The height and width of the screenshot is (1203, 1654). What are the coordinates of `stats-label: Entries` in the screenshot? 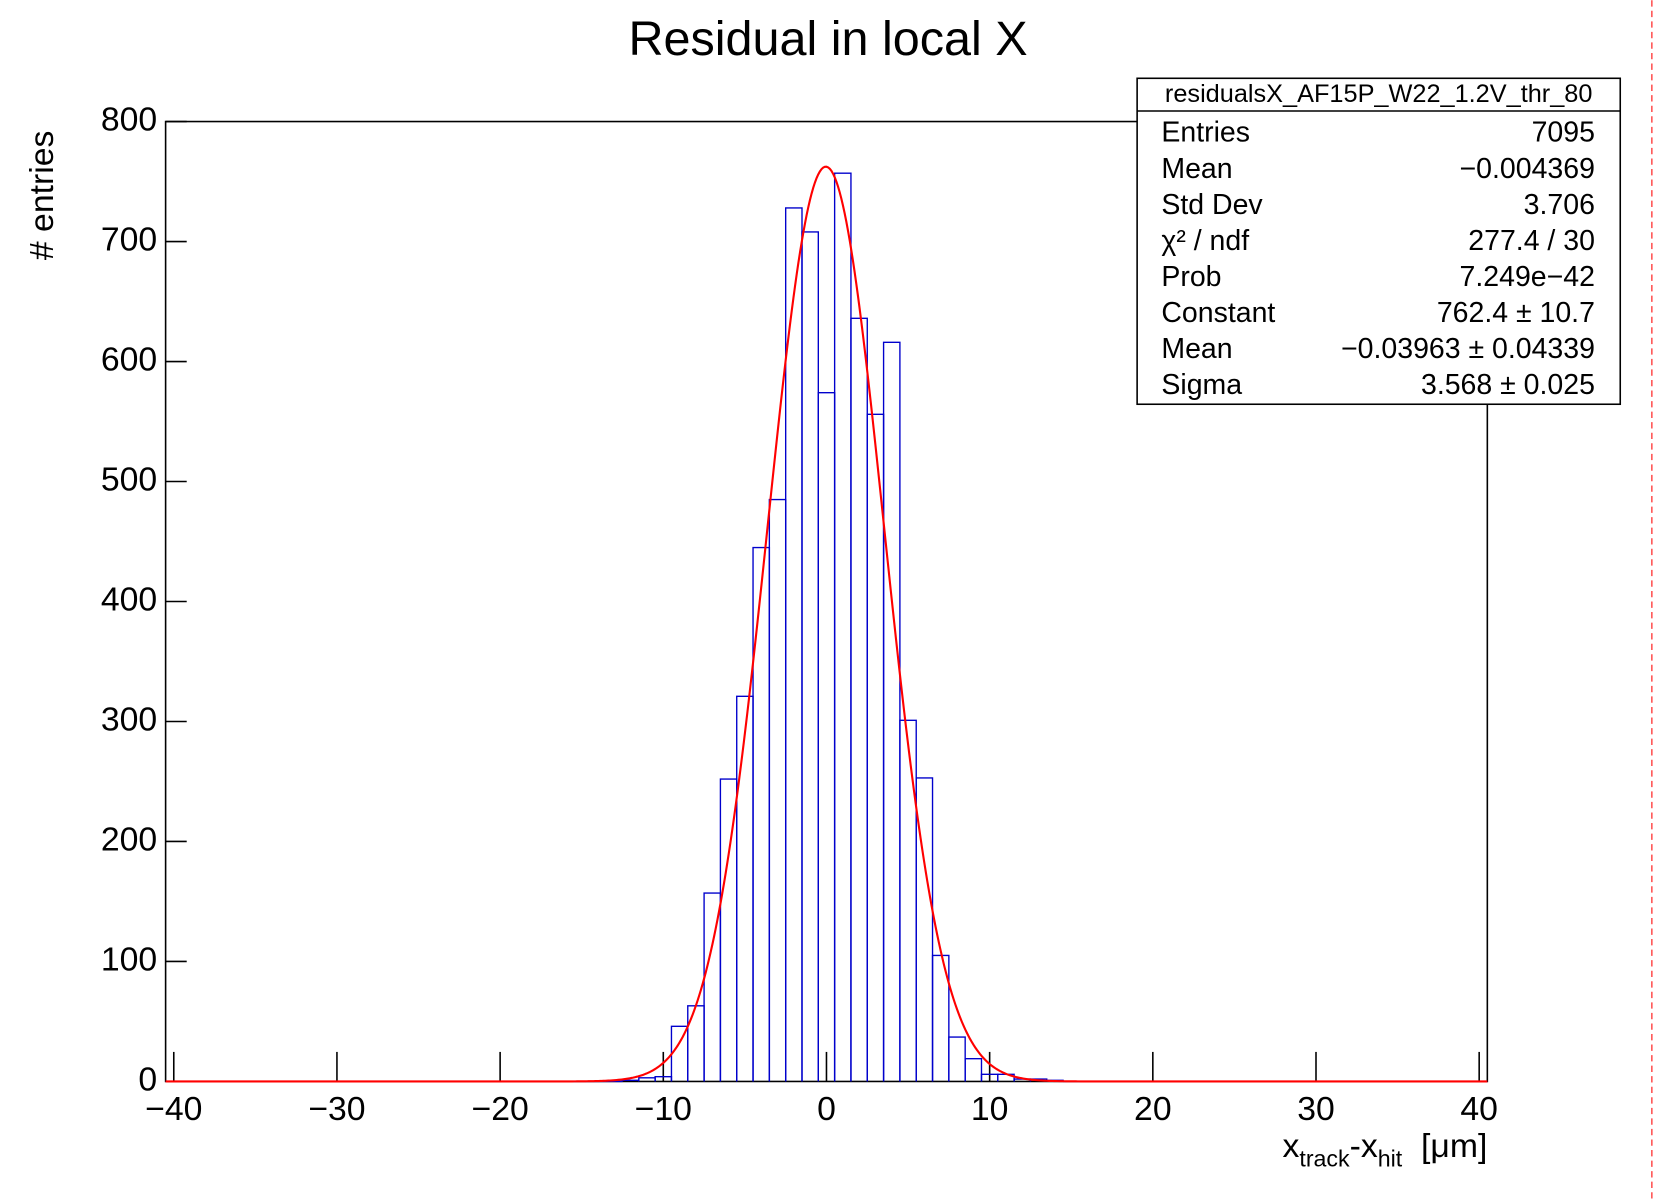 It's located at (1205, 133).